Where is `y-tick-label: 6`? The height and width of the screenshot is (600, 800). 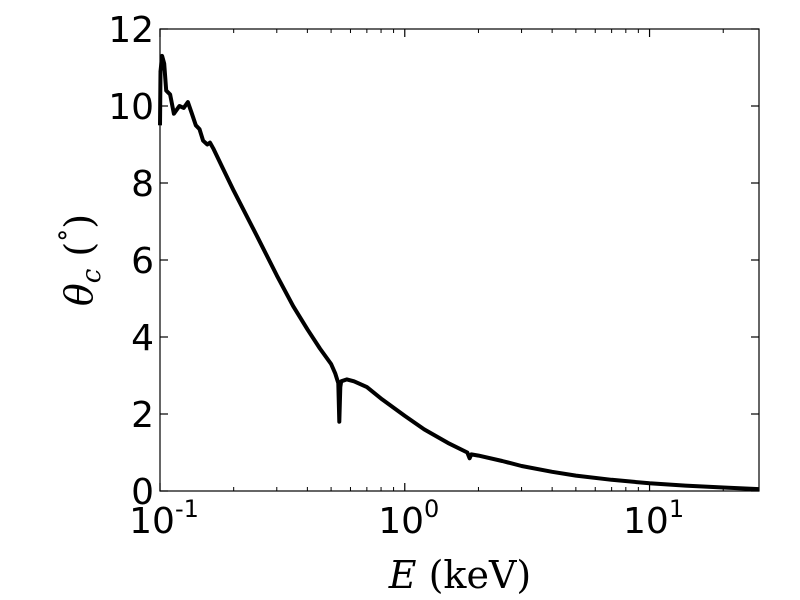 y-tick-label: 6 is located at coordinates (142, 261).